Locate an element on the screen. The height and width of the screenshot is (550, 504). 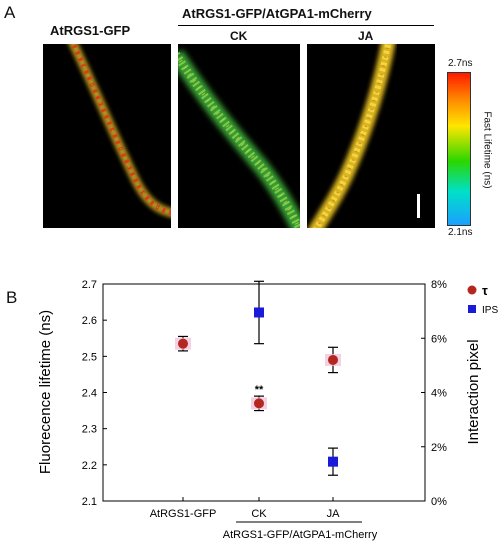
header-group-underline is located at coordinates (306, 25).